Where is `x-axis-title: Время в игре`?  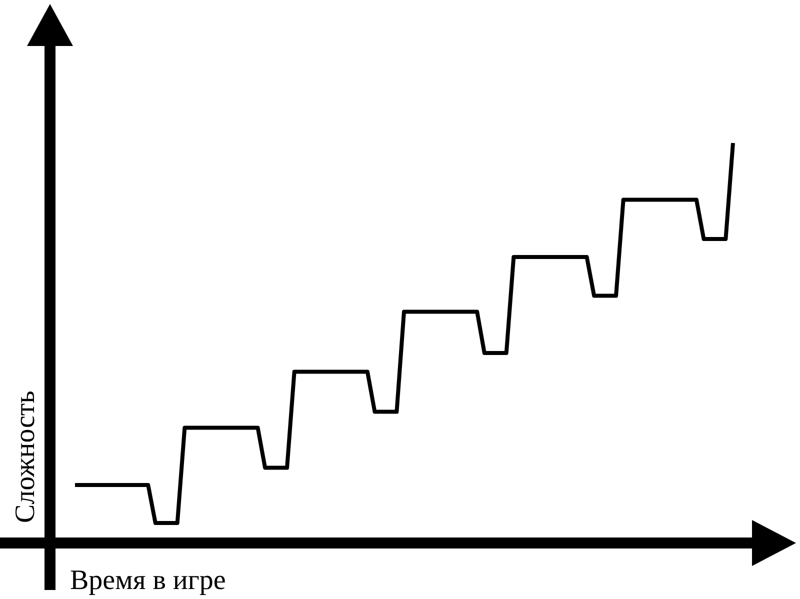
x-axis-title: Время в игре is located at coordinates (148, 580).